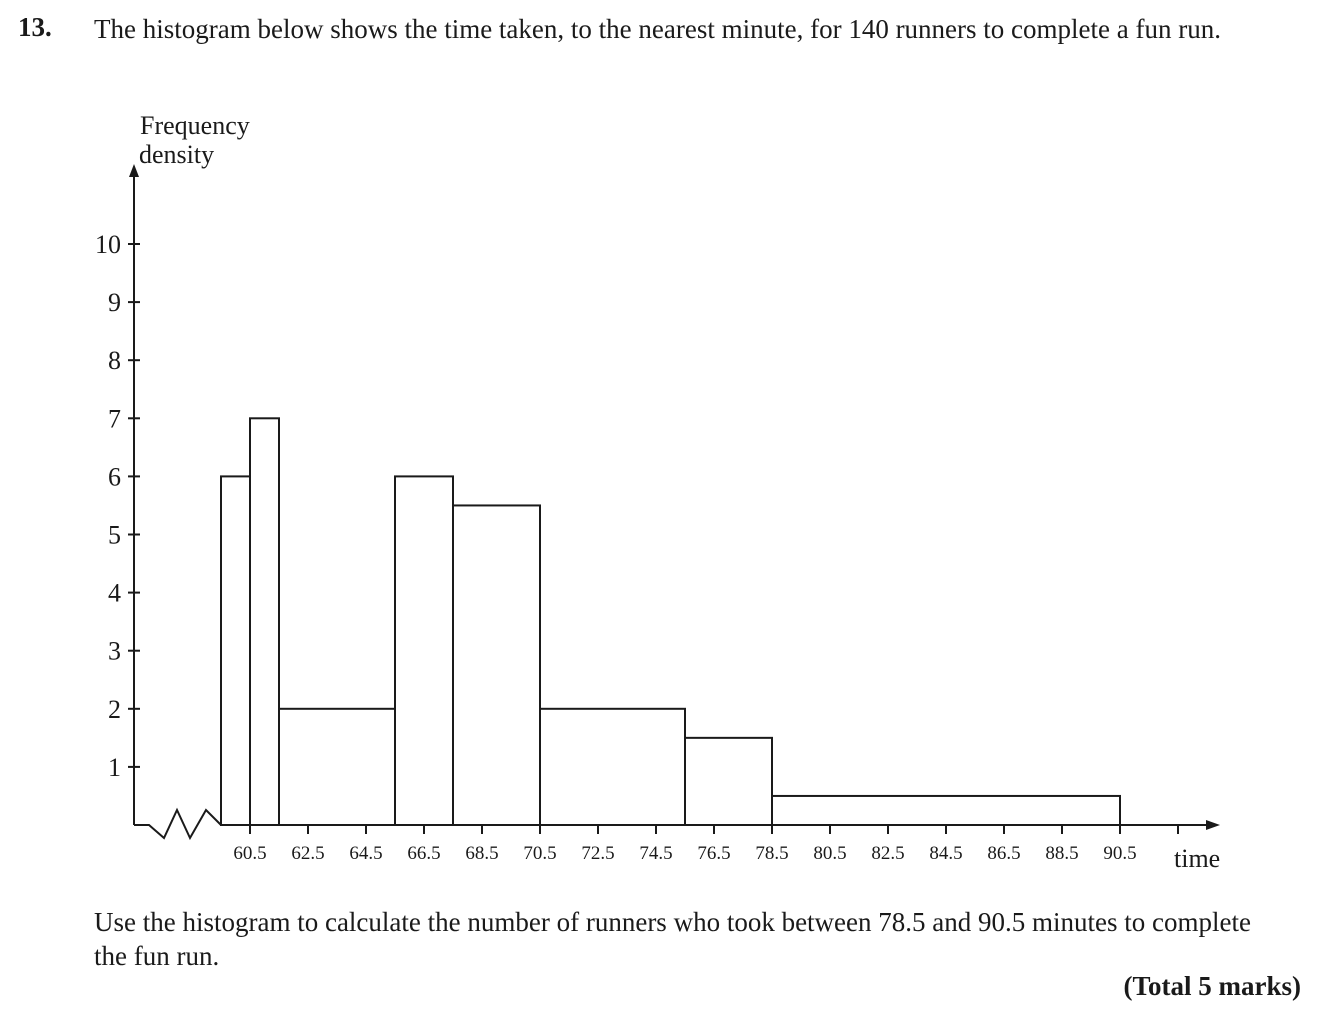 Image resolution: width=1322 pixels, height=1018 pixels. What do you see at coordinates (887, 853) in the screenshot?
I see `x-tick-label: 82.5` at bounding box center [887, 853].